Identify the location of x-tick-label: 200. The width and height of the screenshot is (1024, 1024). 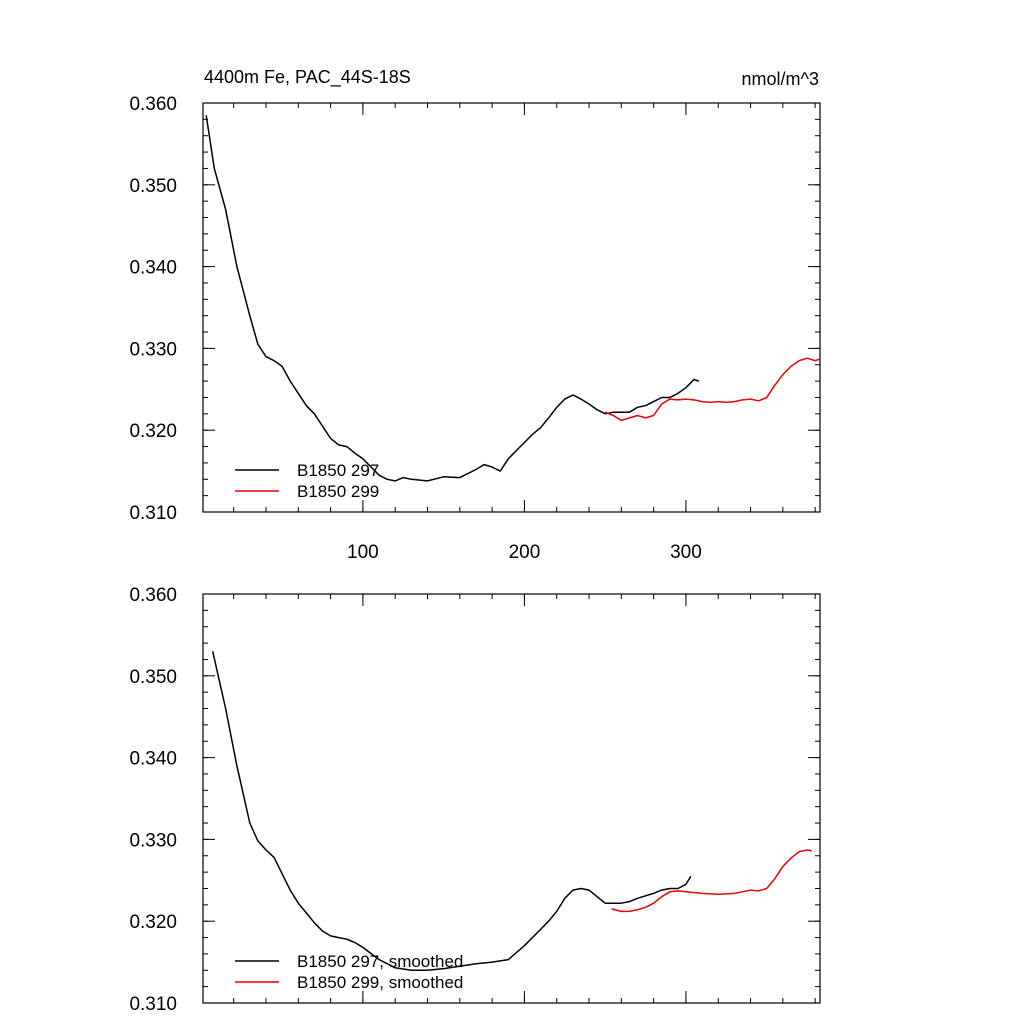
(525, 552).